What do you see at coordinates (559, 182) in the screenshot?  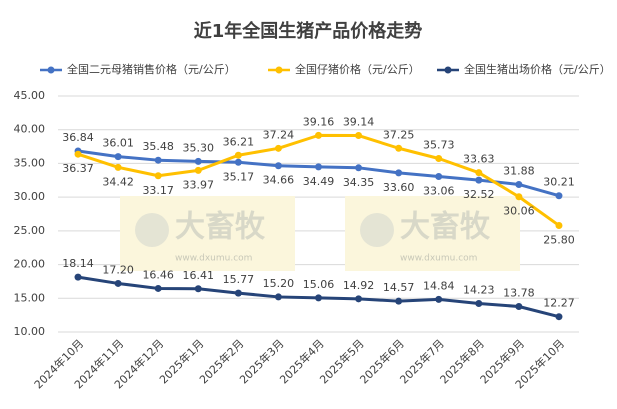 I see `data-label: 30.21` at bounding box center [559, 182].